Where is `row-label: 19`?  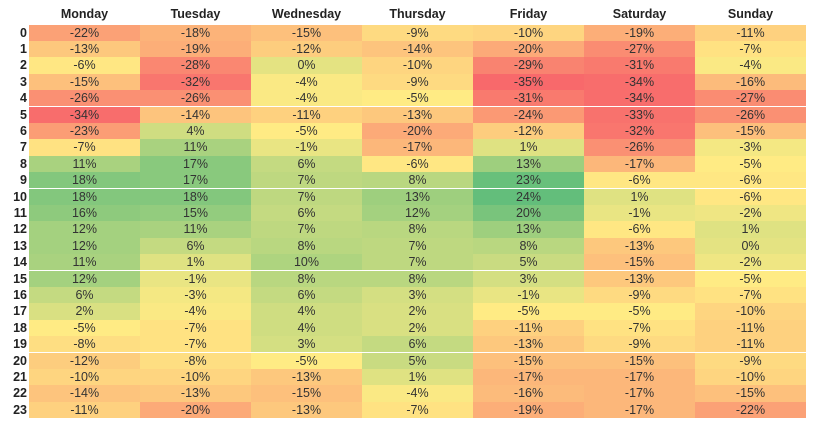 row-label: 19 is located at coordinates (20, 344).